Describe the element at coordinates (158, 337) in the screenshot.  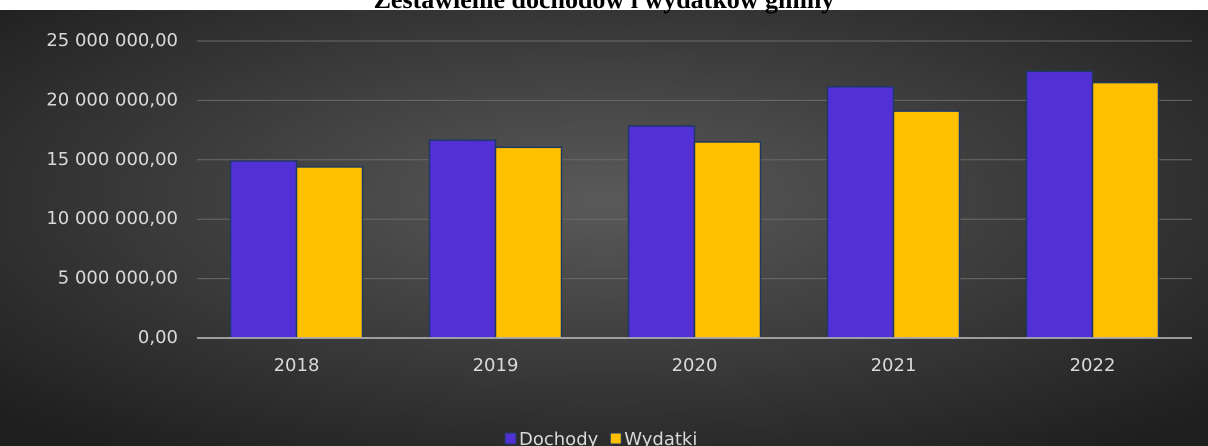
I see `y-tick-label: 0,00` at that location.